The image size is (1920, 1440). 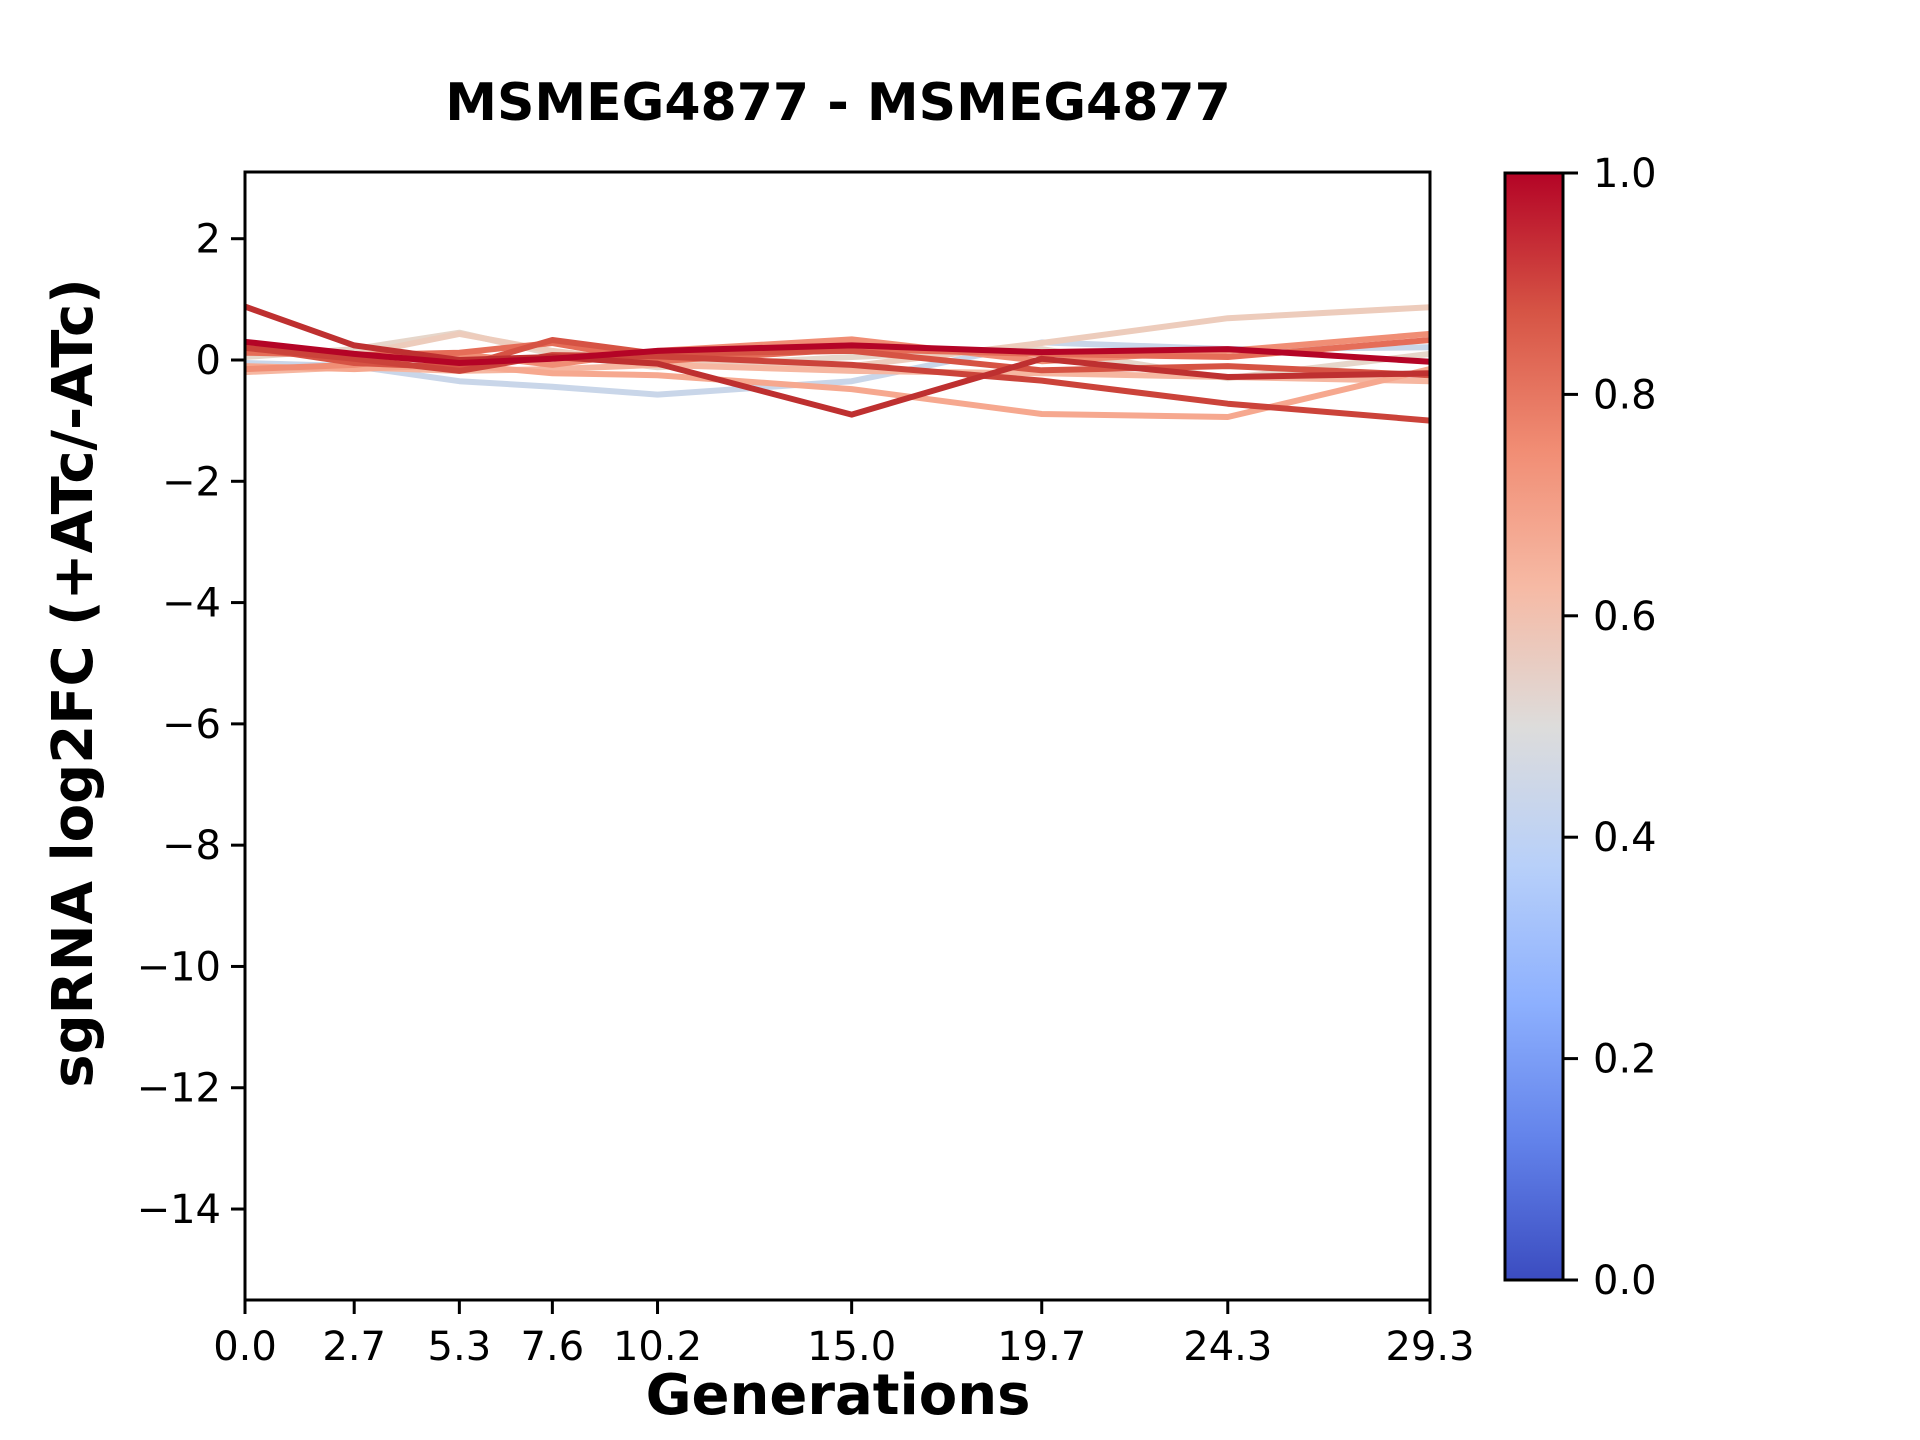 I want to click on chart-title: MSMEG4877 - MSMEG4877, so click(x=838, y=103).